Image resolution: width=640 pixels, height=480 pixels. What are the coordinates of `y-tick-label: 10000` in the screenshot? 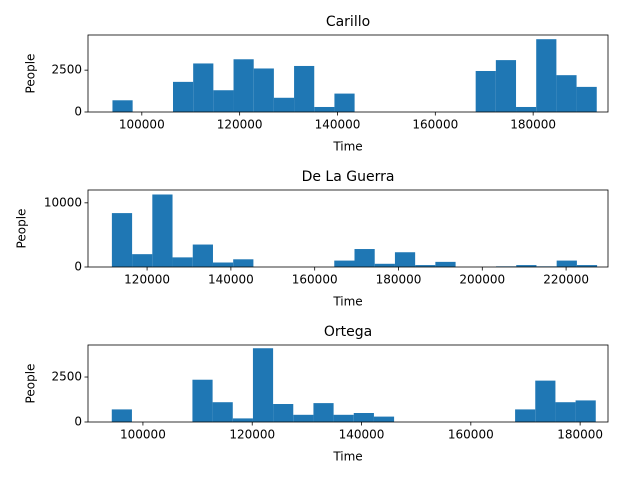 It's located at (63, 202).